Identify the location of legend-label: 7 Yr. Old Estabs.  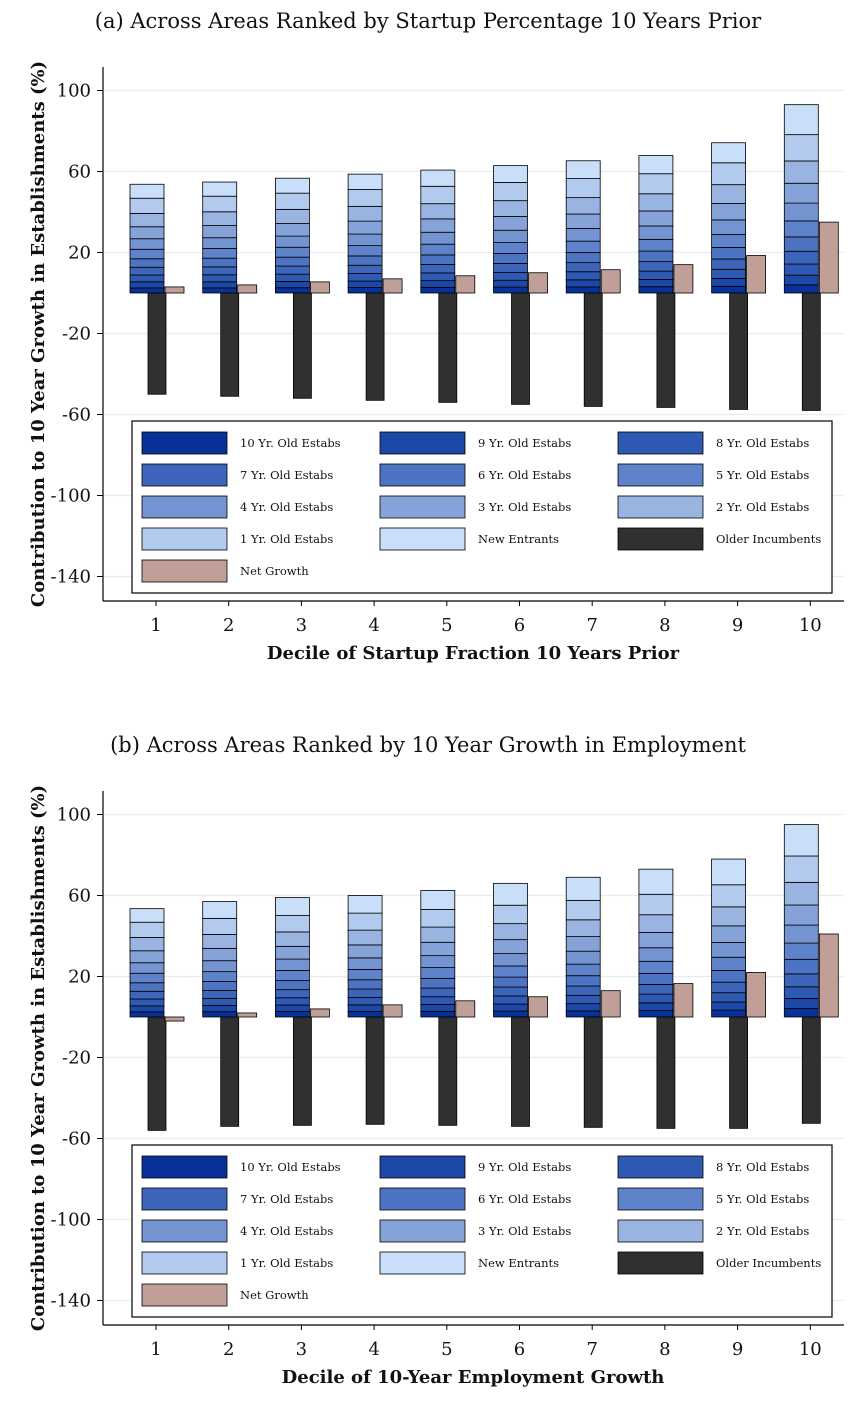
(286, 1199).